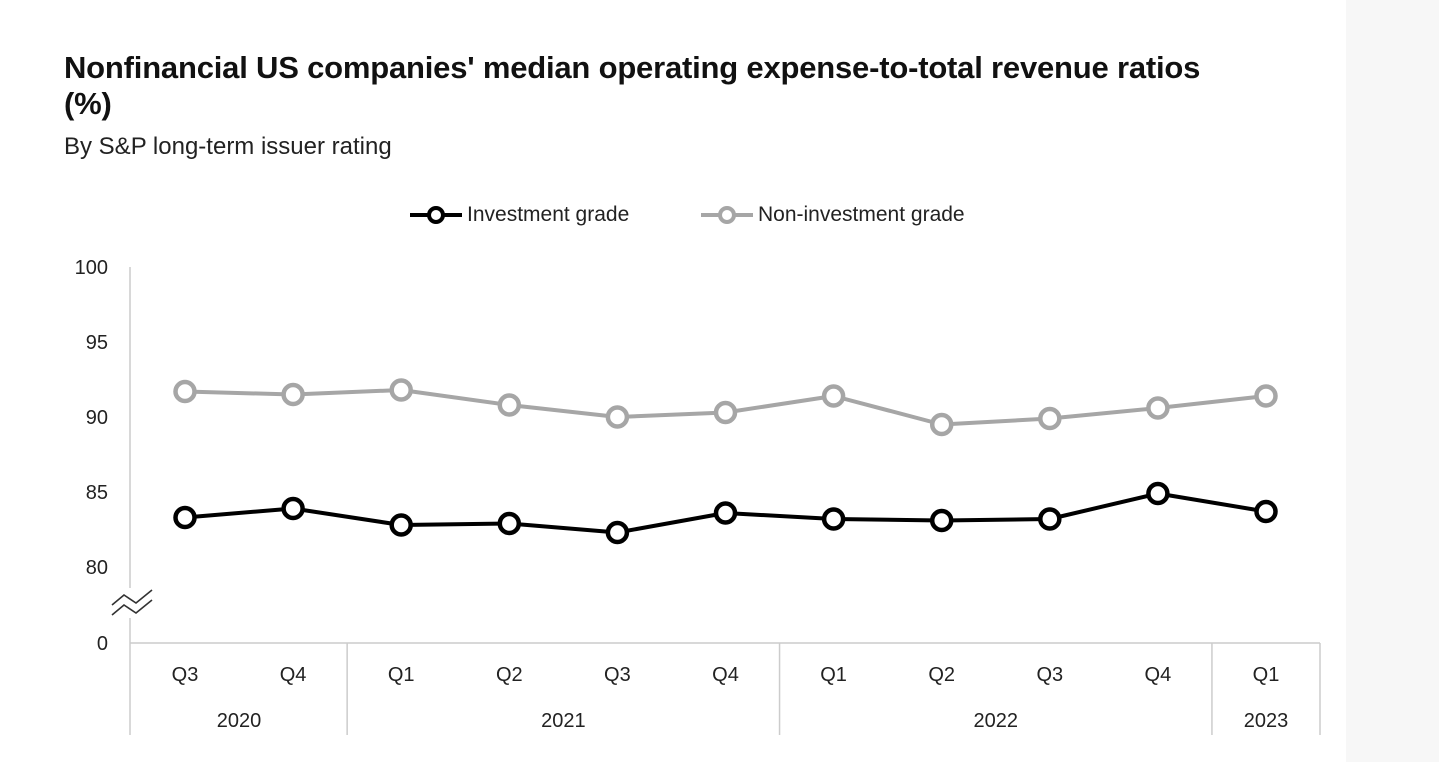 Image resolution: width=1439 pixels, height=762 pixels. I want to click on legend-label-investment-grade: Investment grade, so click(548, 214).